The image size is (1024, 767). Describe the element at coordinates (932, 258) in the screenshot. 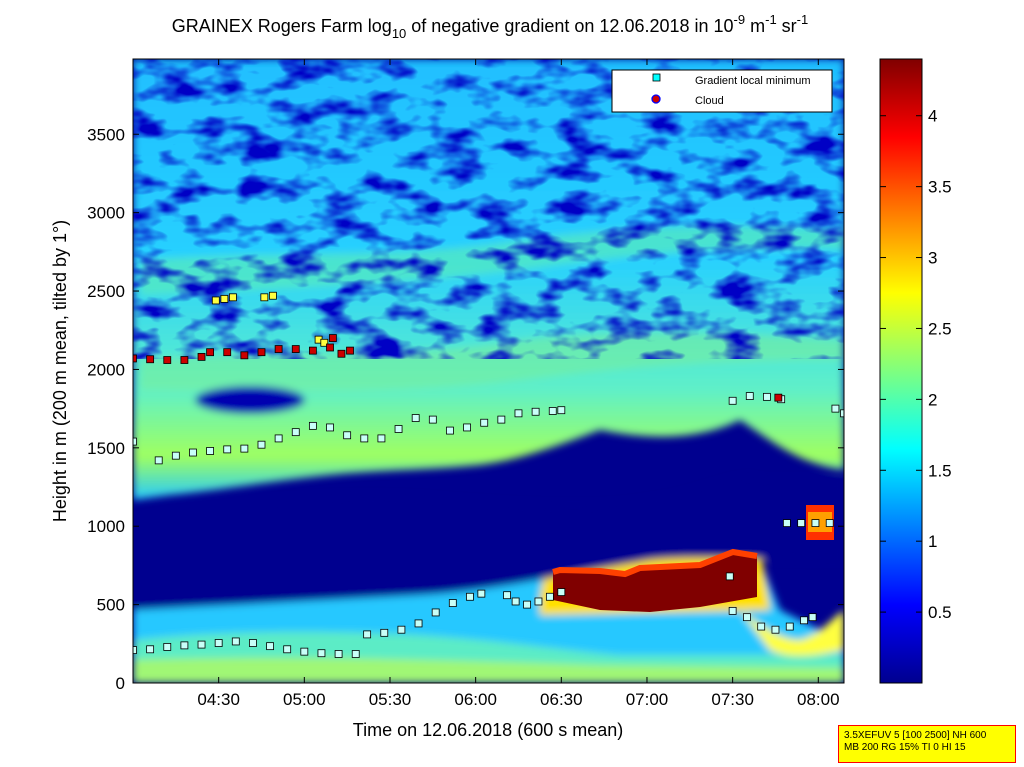

I see `colorbar-tick-label: 3` at that location.